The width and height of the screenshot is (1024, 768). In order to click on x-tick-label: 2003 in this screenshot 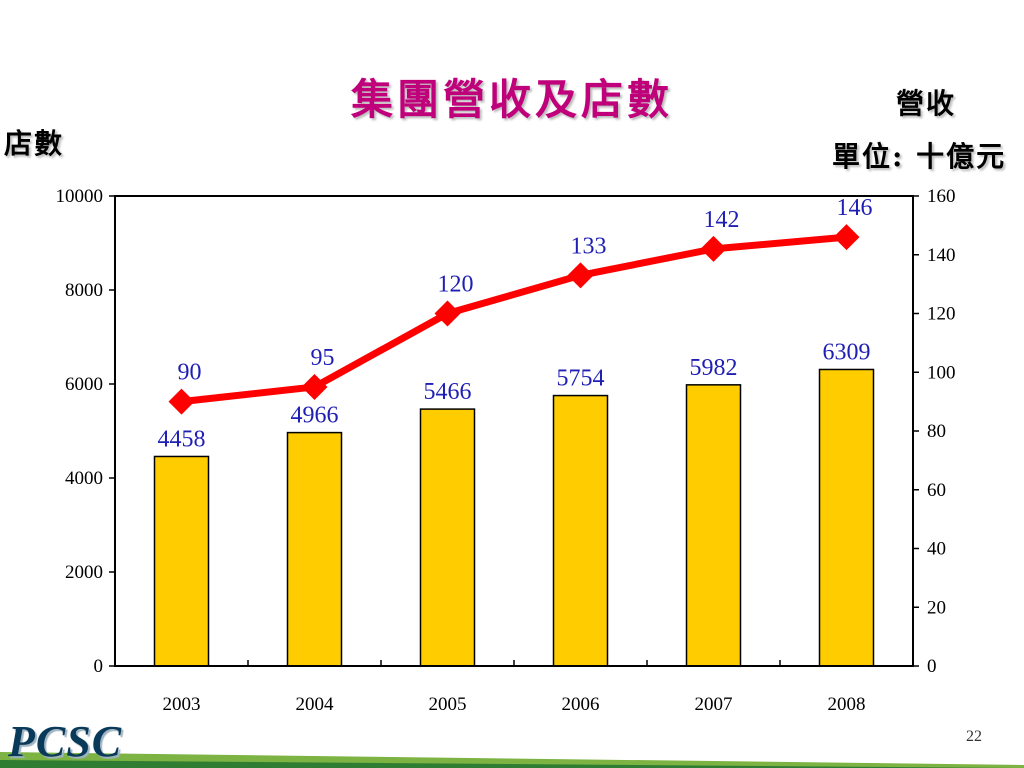, I will do `click(182, 704)`.